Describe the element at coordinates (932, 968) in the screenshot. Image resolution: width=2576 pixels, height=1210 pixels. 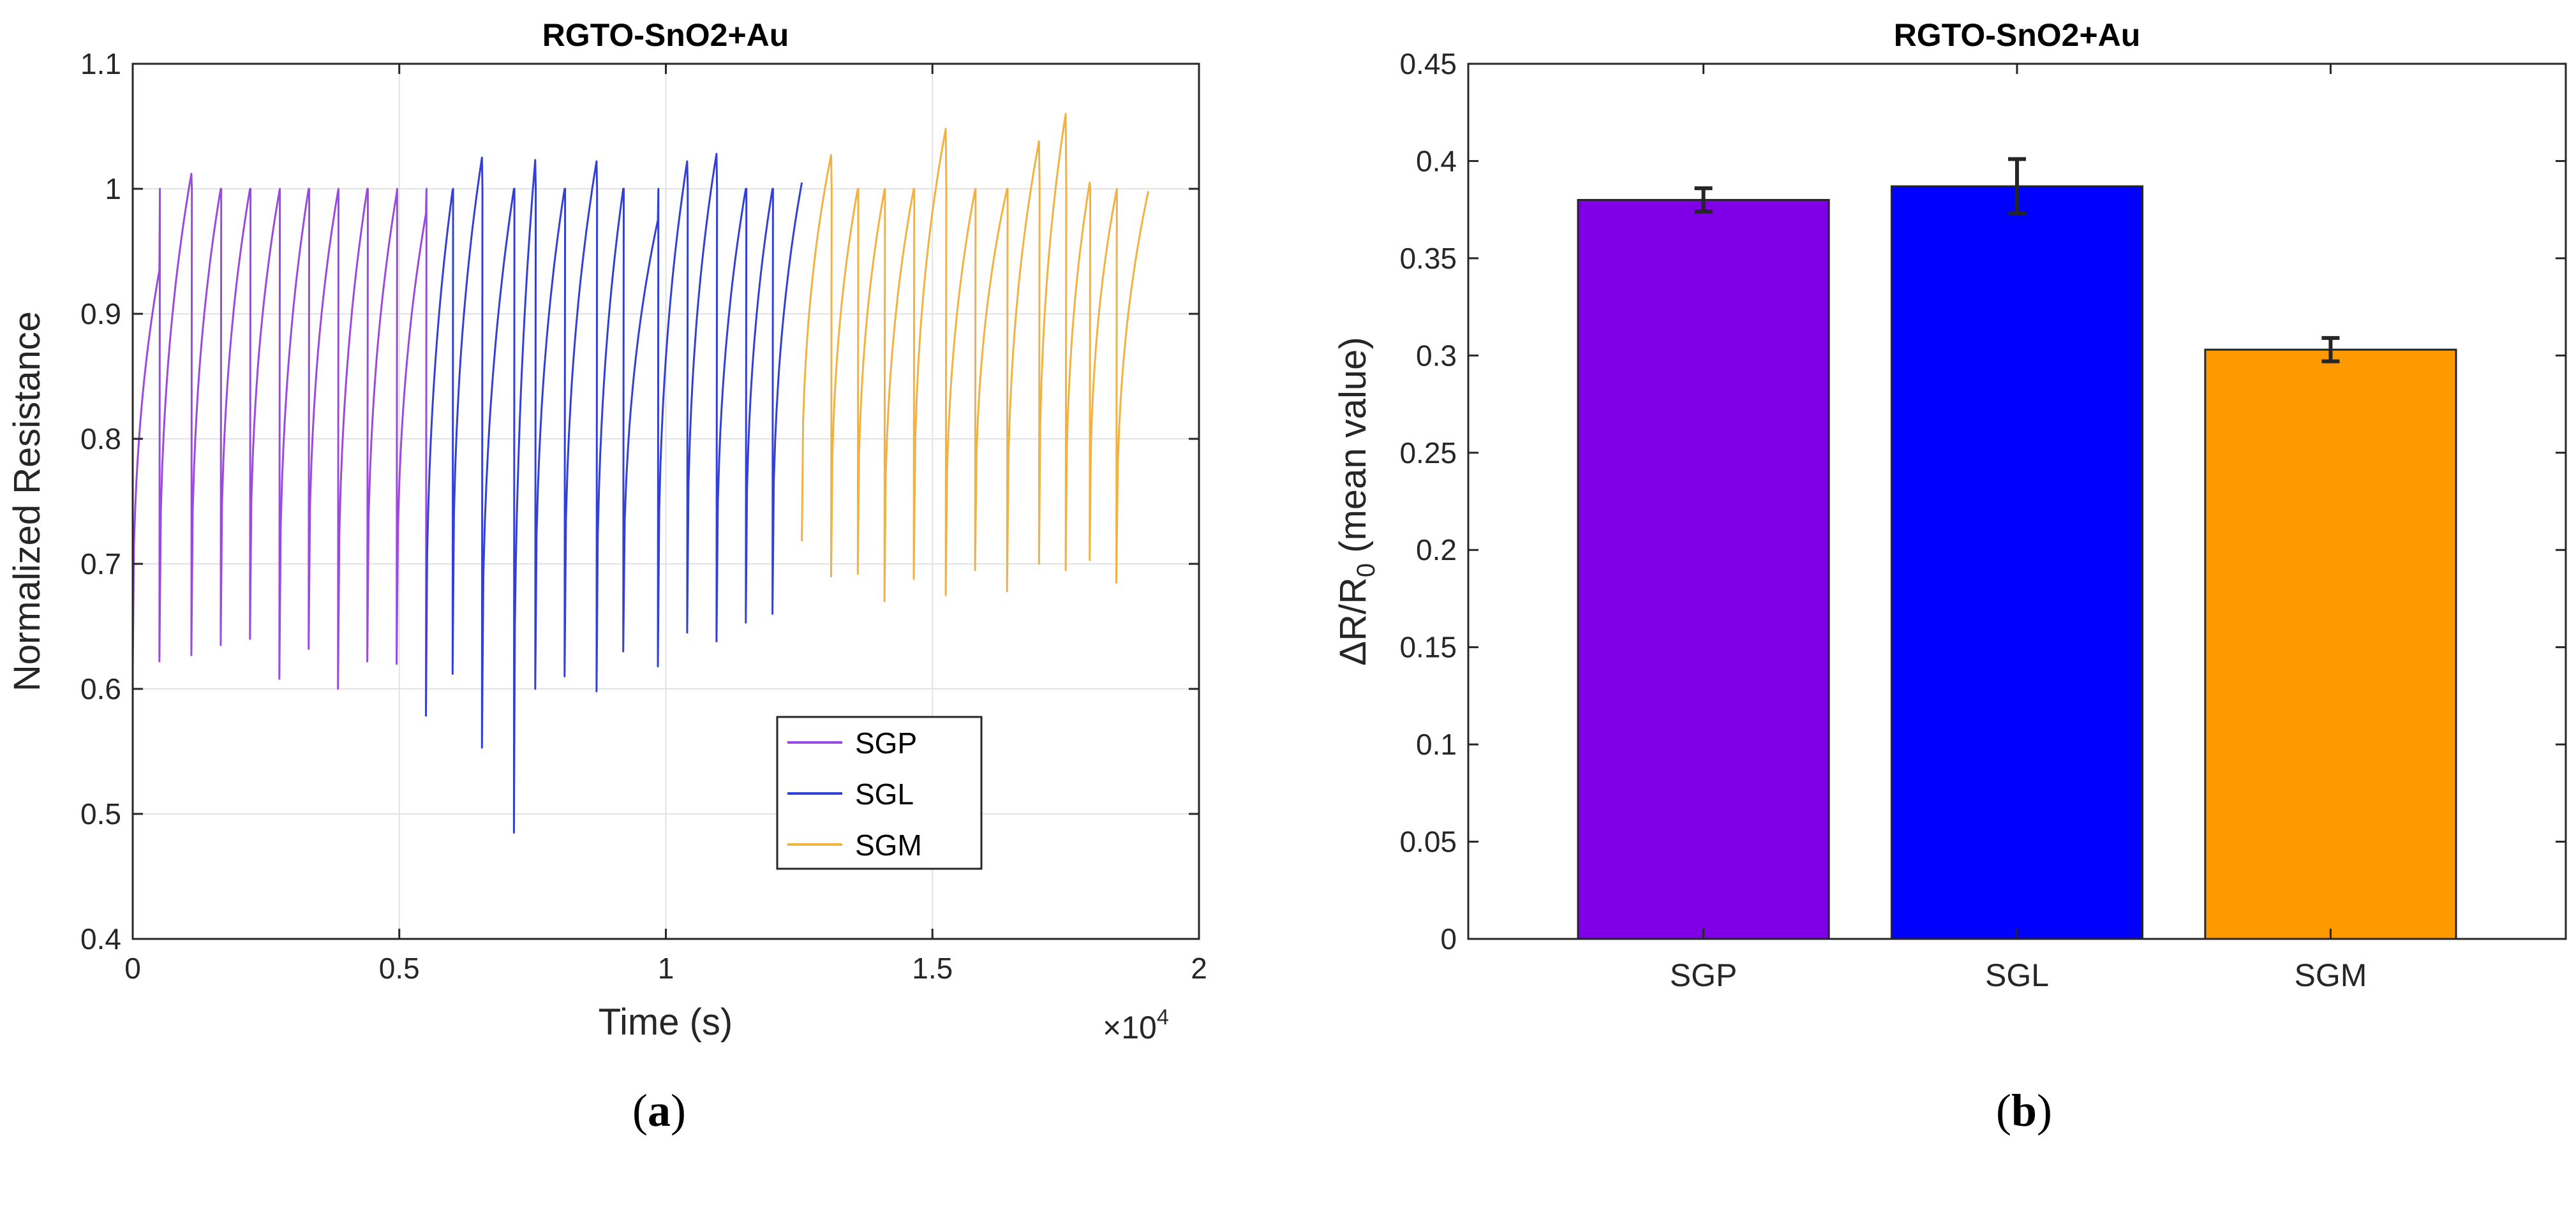
I see `x-tick-label: 1.5` at that location.